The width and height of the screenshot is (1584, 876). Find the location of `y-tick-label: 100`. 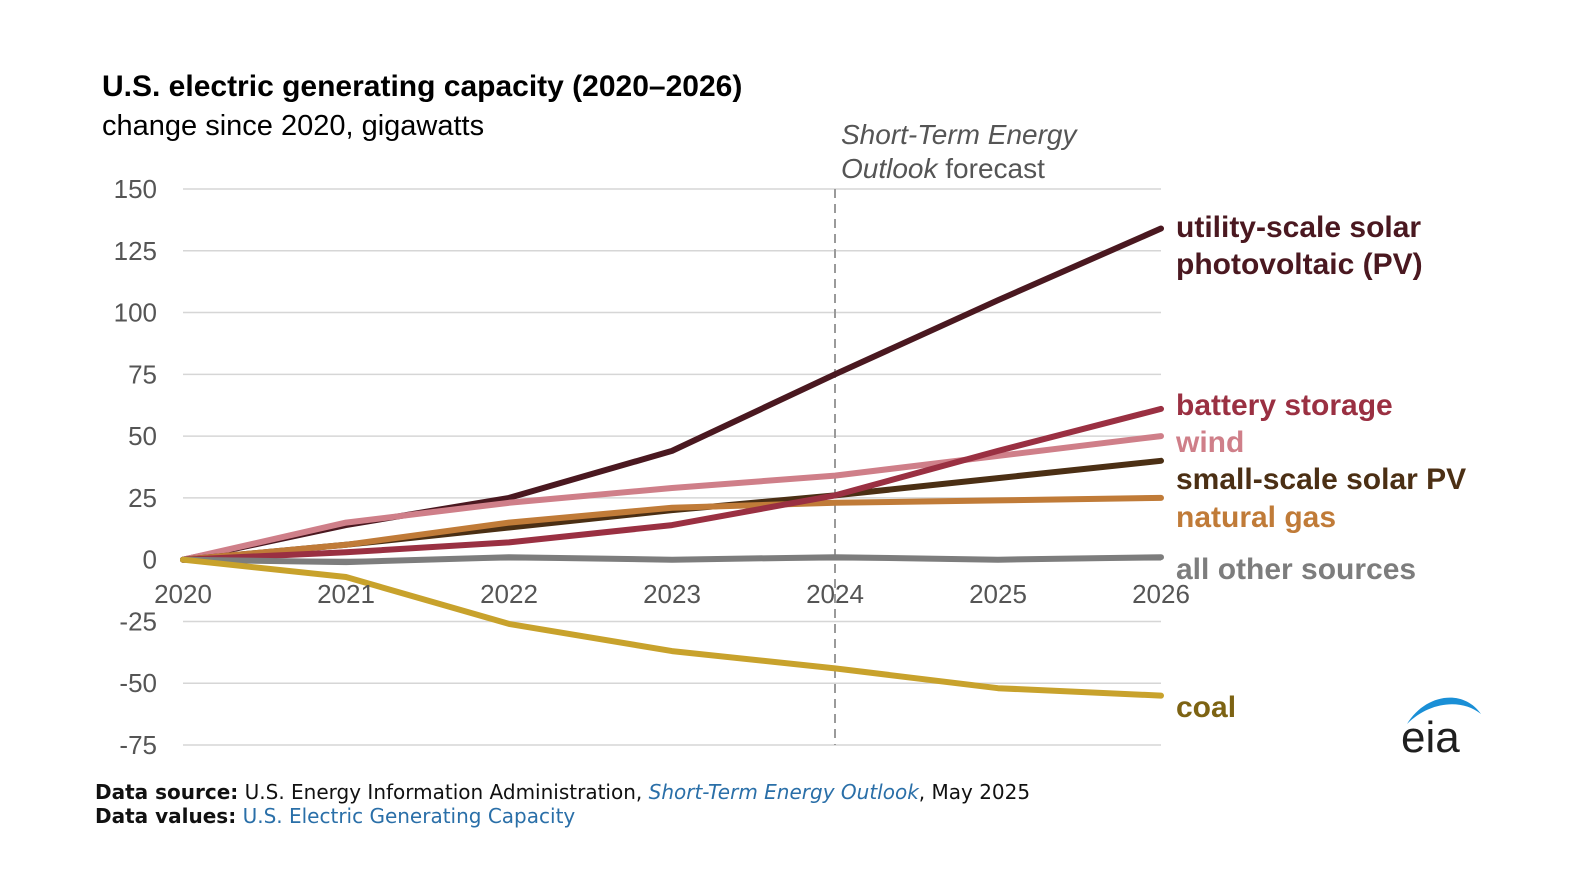

y-tick-label: 100 is located at coordinates (135, 313).